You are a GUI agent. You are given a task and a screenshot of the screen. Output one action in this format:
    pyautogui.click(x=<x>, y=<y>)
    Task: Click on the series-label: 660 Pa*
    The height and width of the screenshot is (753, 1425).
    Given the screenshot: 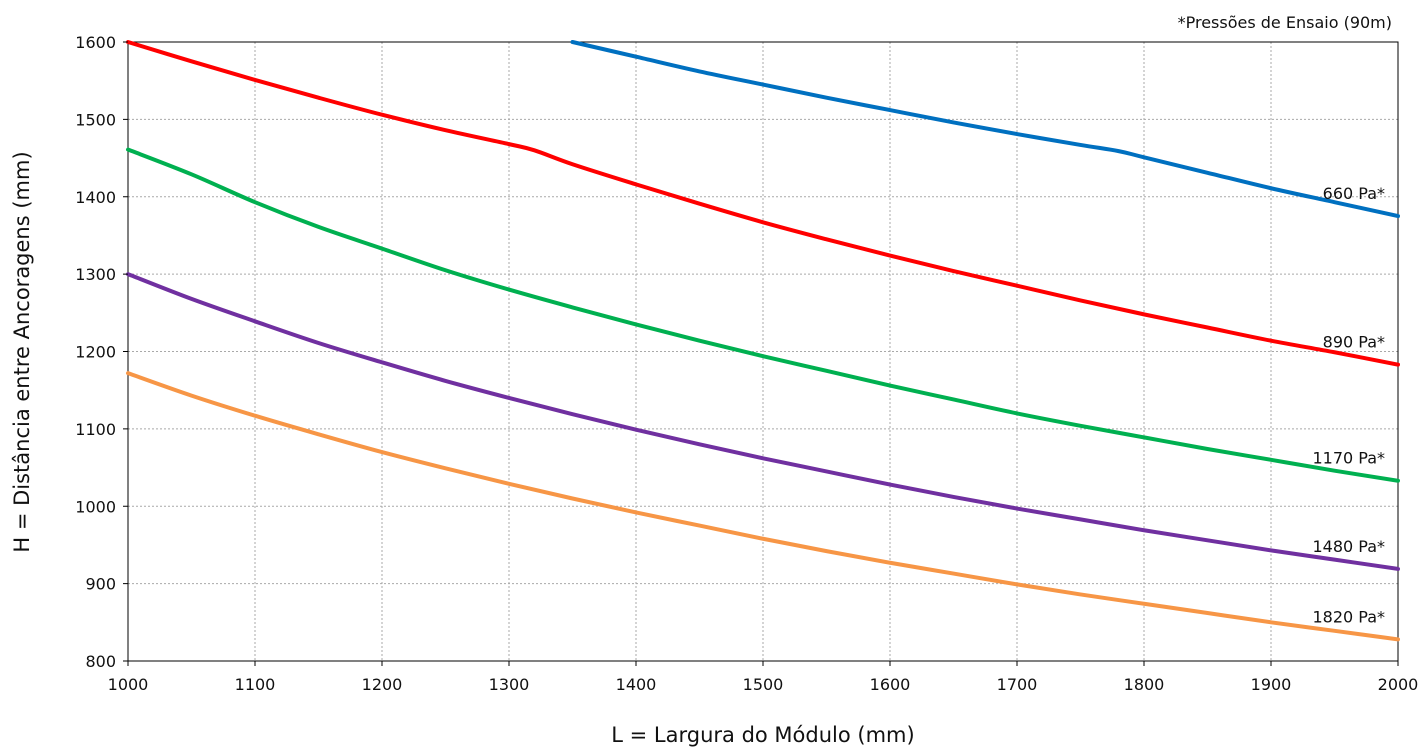 What is the action you would take?
    pyautogui.click(x=1354, y=193)
    